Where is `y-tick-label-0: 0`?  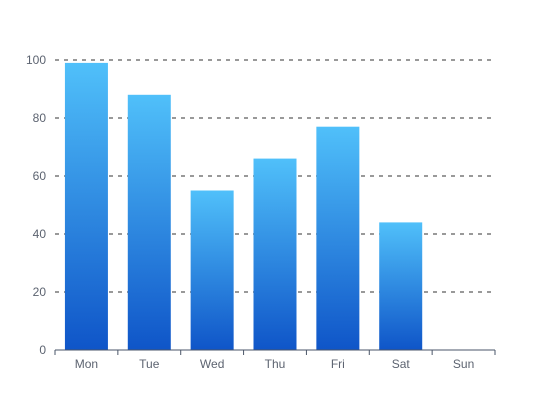
y-tick-label-0: 0 is located at coordinates (42, 350).